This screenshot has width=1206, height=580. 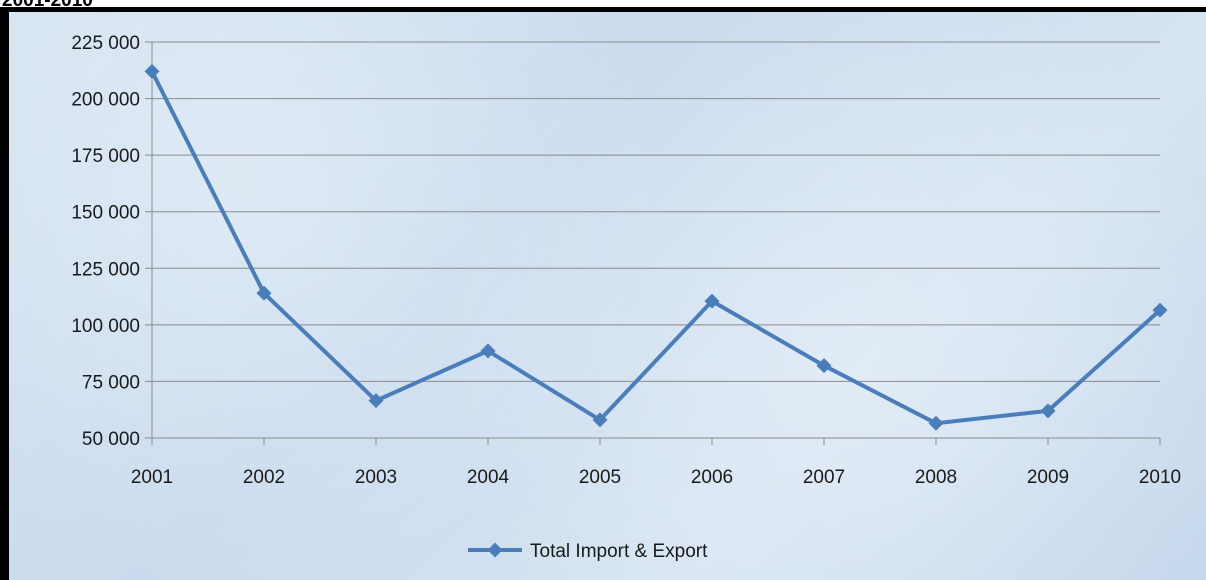 I want to click on x-tick-label: 2010, so click(x=1160, y=477).